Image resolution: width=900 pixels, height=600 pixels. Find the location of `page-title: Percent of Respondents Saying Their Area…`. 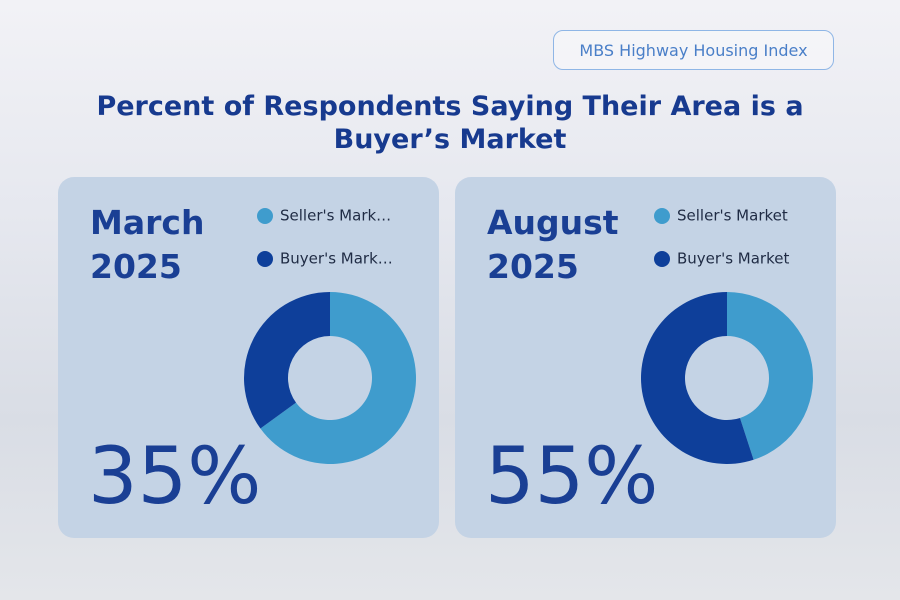

page-title: Percent of Respondents Saying Their Area… is located at coordinates (450, 123).